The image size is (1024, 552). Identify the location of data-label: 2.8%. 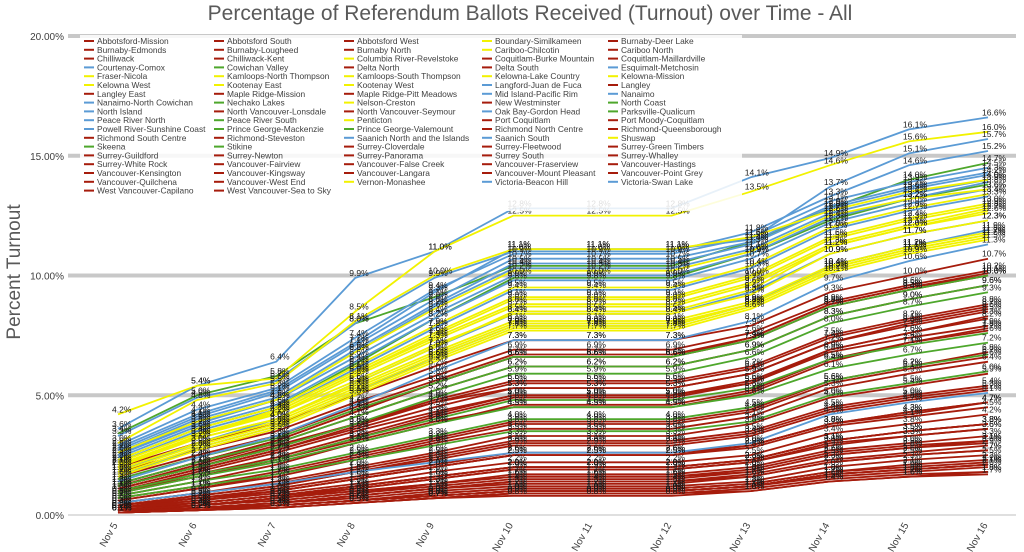
(280, 443).